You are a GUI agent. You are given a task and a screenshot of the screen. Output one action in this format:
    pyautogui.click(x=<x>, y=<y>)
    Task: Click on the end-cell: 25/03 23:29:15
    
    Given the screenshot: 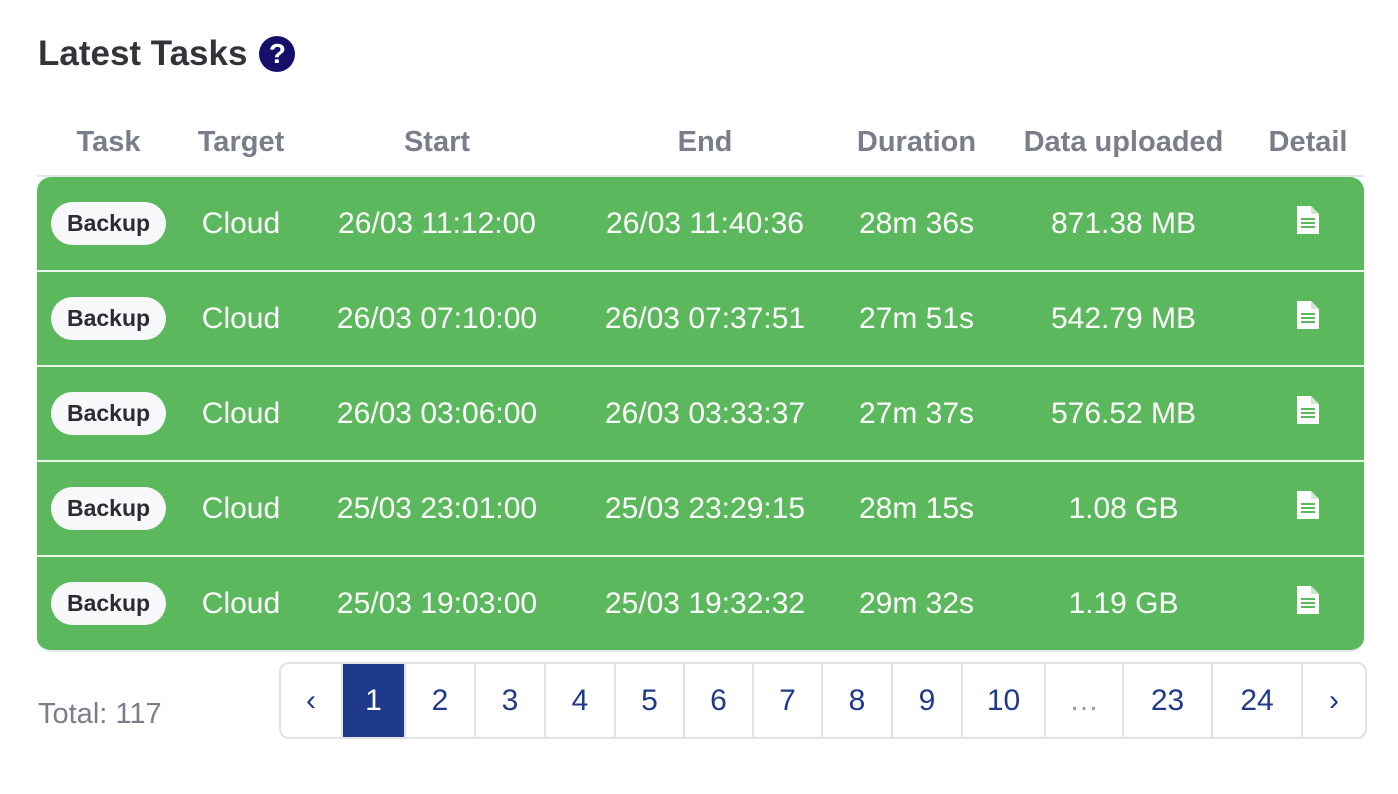 What is the action you would take?
    pyautogui.click(x=705, y=508)
    